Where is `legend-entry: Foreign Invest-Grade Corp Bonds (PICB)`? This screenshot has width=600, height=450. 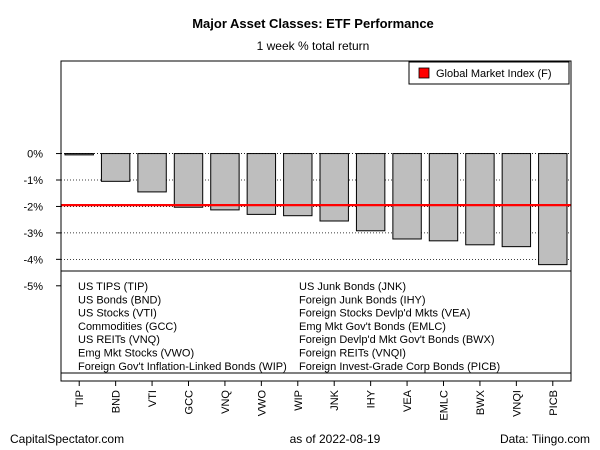 legend-entry: Foreign Invest-Grade Corp Bonds (PICB) is located at coordinates (399, 367).